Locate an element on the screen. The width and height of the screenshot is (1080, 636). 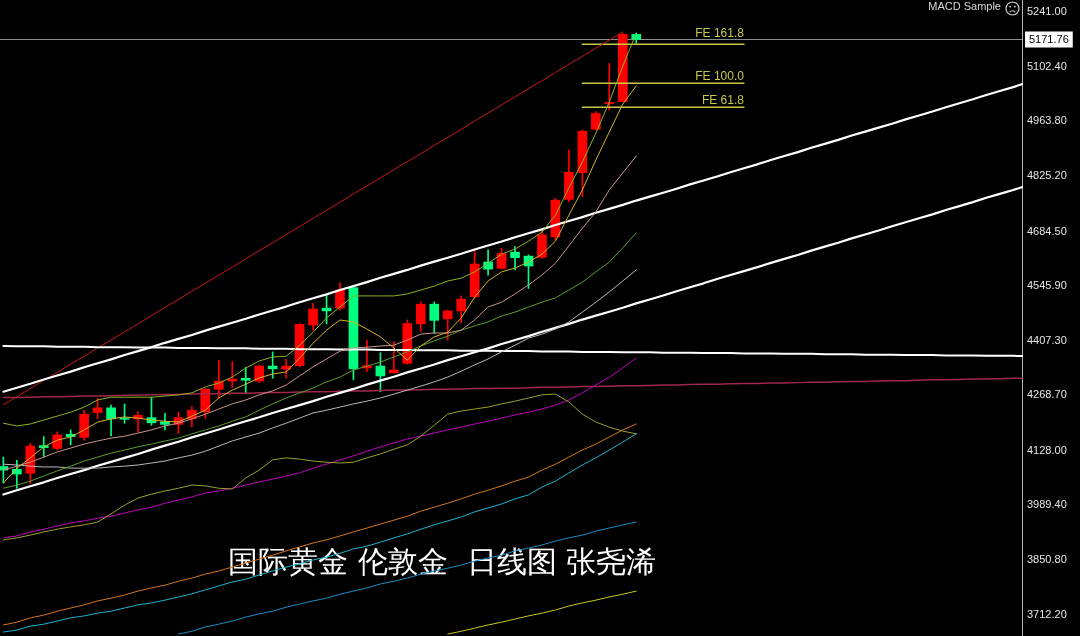
y-tick-label: 3850.80 is located at coordinates (1047, 559).